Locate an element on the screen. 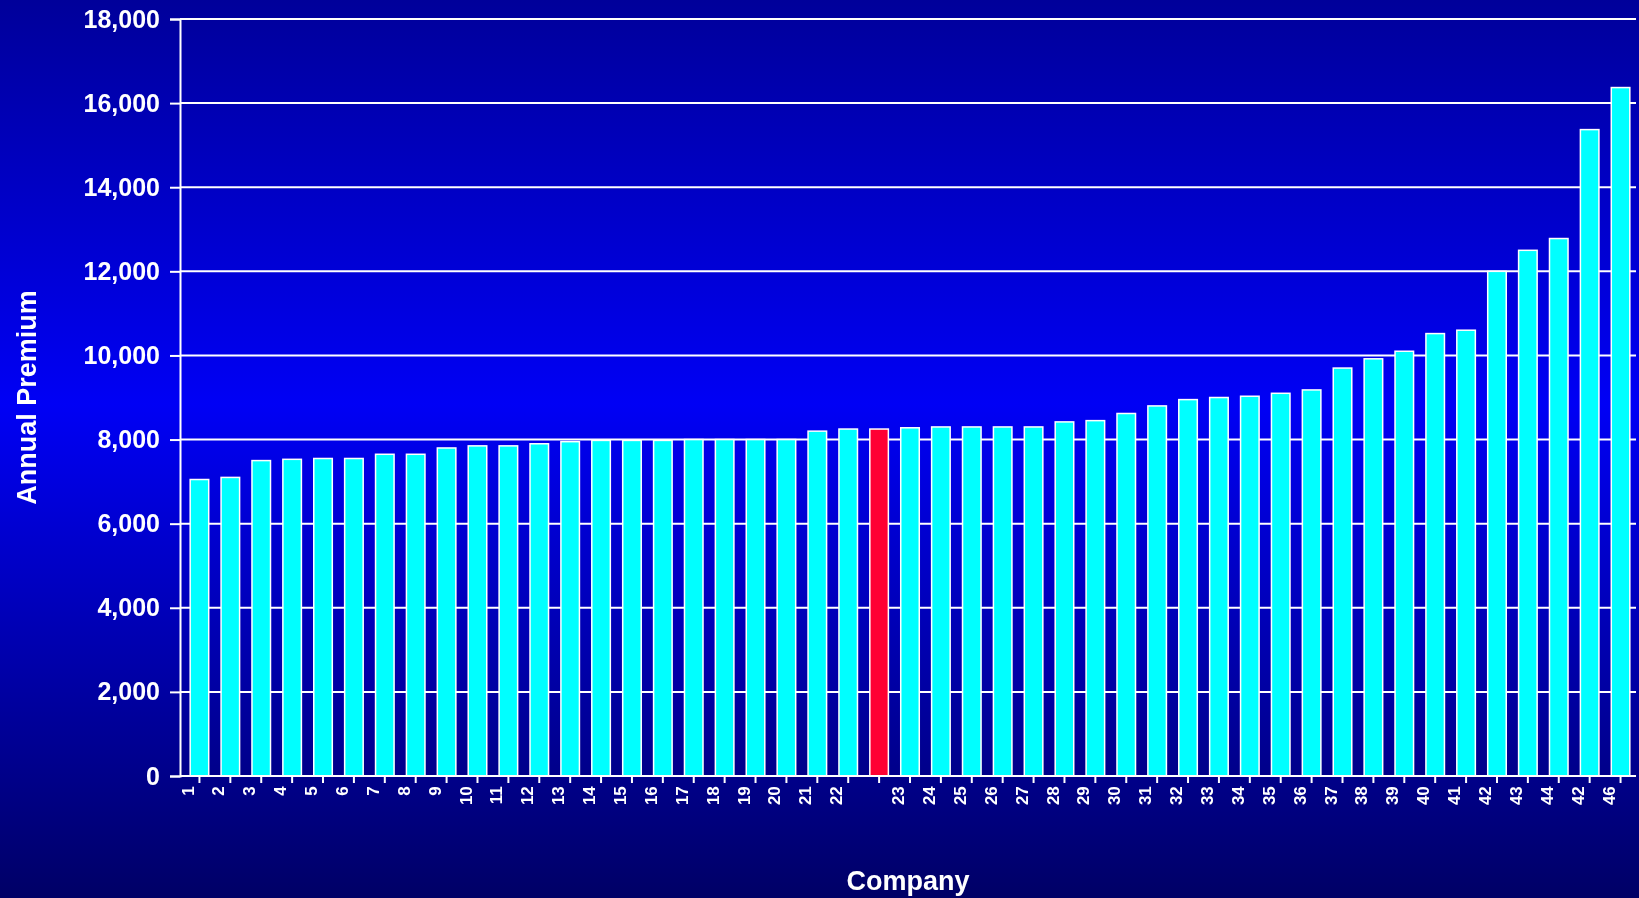 The image size is (1639, 898). x-tick-label: 18 is located at coordinates (713, 796).